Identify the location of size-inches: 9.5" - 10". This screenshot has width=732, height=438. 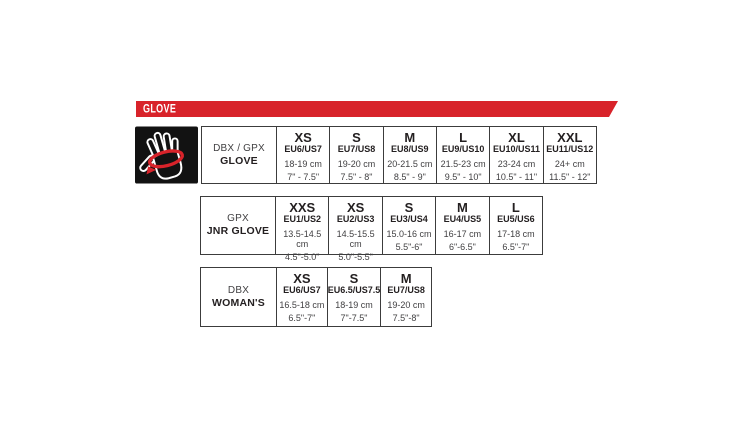
(463, 177).